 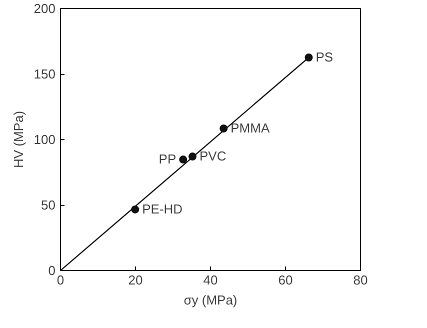 What do you see at coordinates (325, 56) in the screenshot?
I see `annotation: PS` at bounding box center [325, 56].